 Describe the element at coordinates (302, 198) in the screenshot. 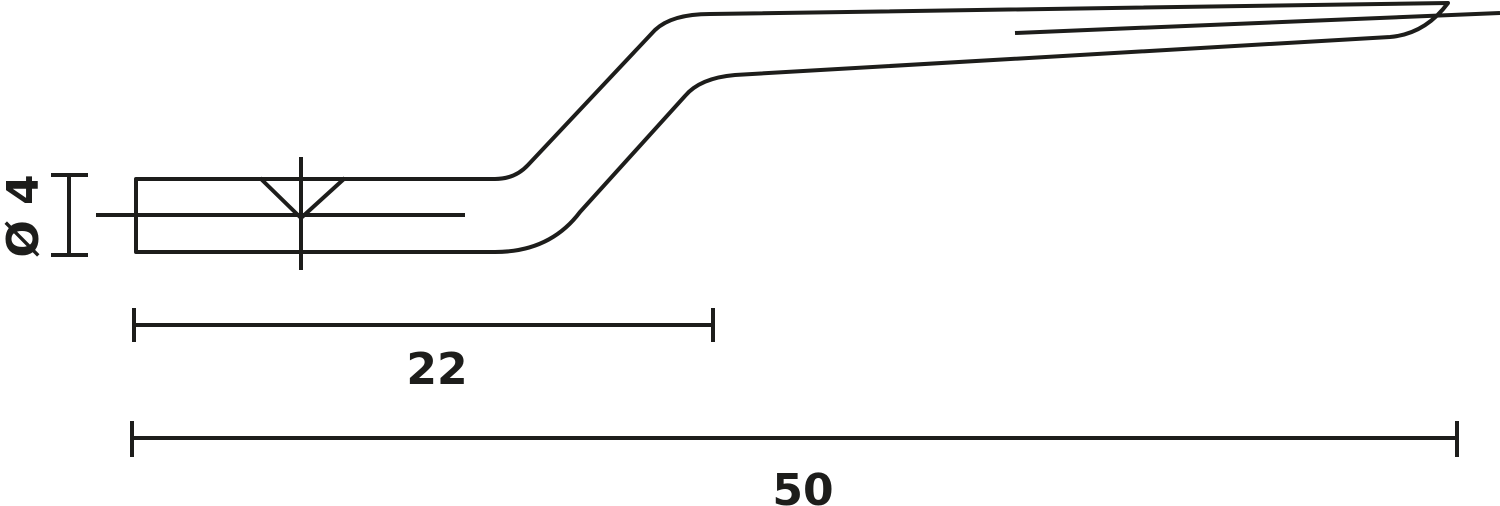

I see `weld-symbol` at that location.